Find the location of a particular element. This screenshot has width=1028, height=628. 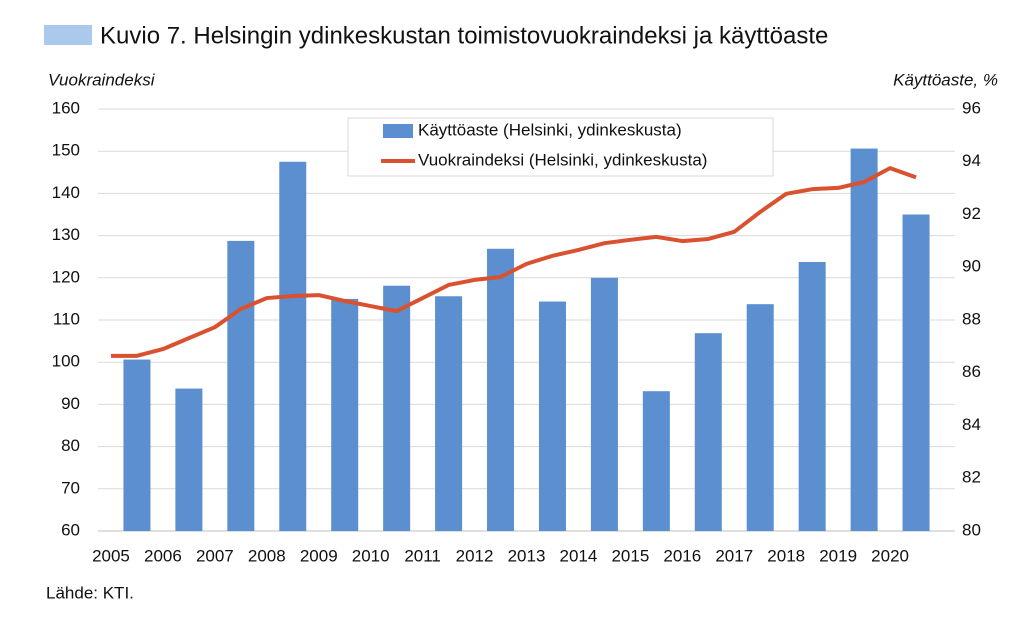

y-tick-label: 70 is located at coordinates (70, 487).